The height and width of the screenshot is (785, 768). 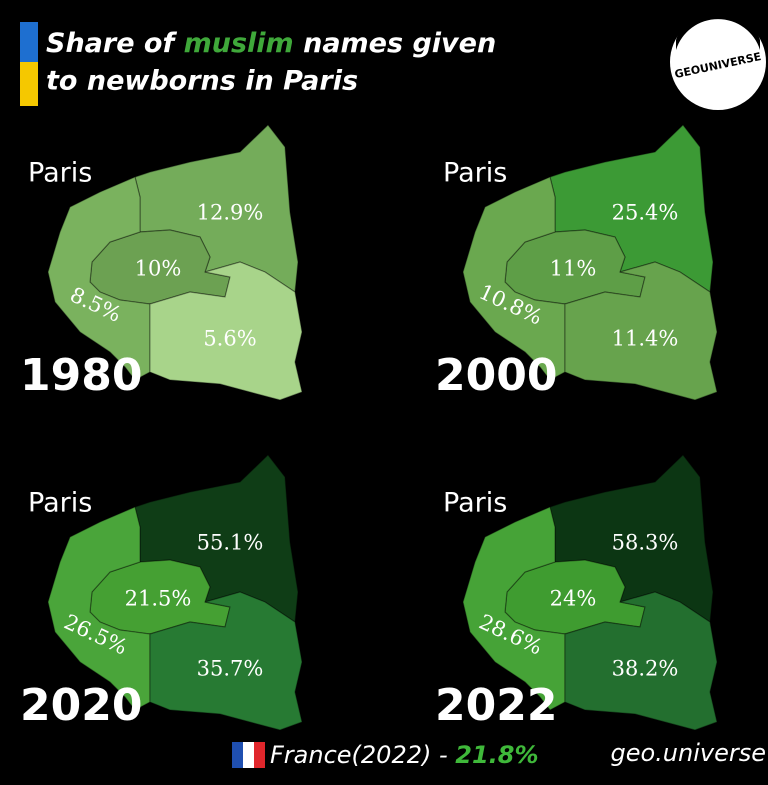 What do you see at coordinates (688, 753) in the screenshot?
I see `footer-credit: geo.universe` at bounding box center [688, 753].